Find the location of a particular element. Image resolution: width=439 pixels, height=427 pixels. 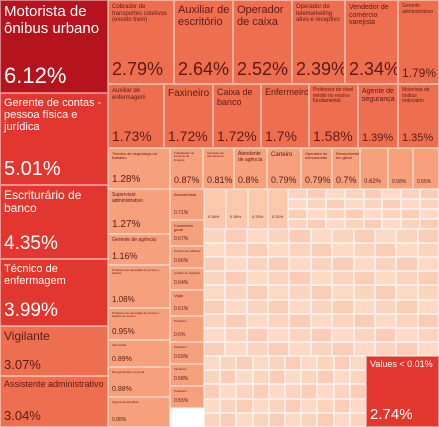

treemap-cell-value: 2.39% is located at coordinates (320, 69).